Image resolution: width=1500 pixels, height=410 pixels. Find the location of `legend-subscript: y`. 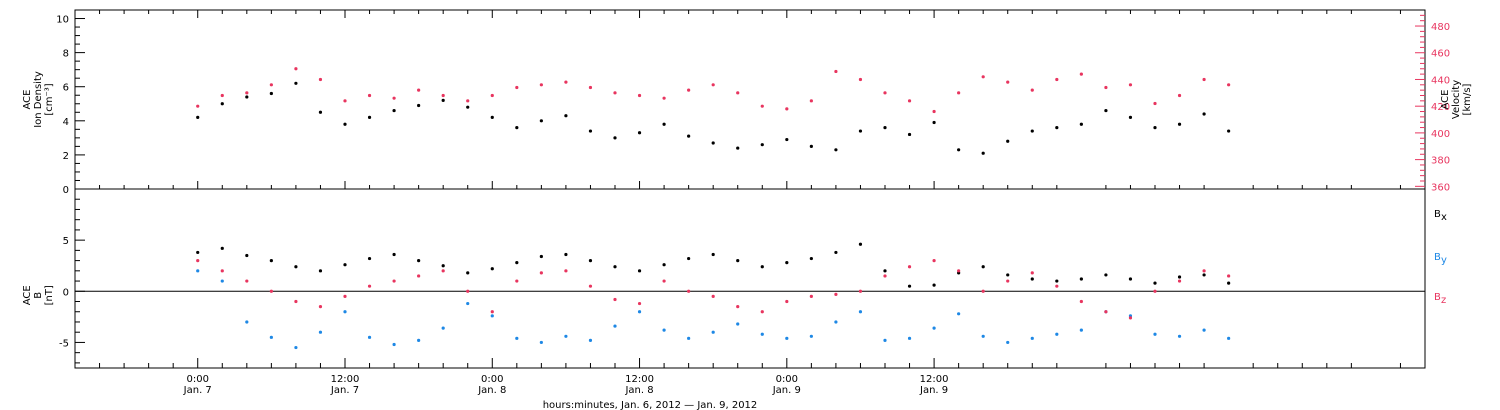

legend-subscript: y is located at coordinates (1444, 260).